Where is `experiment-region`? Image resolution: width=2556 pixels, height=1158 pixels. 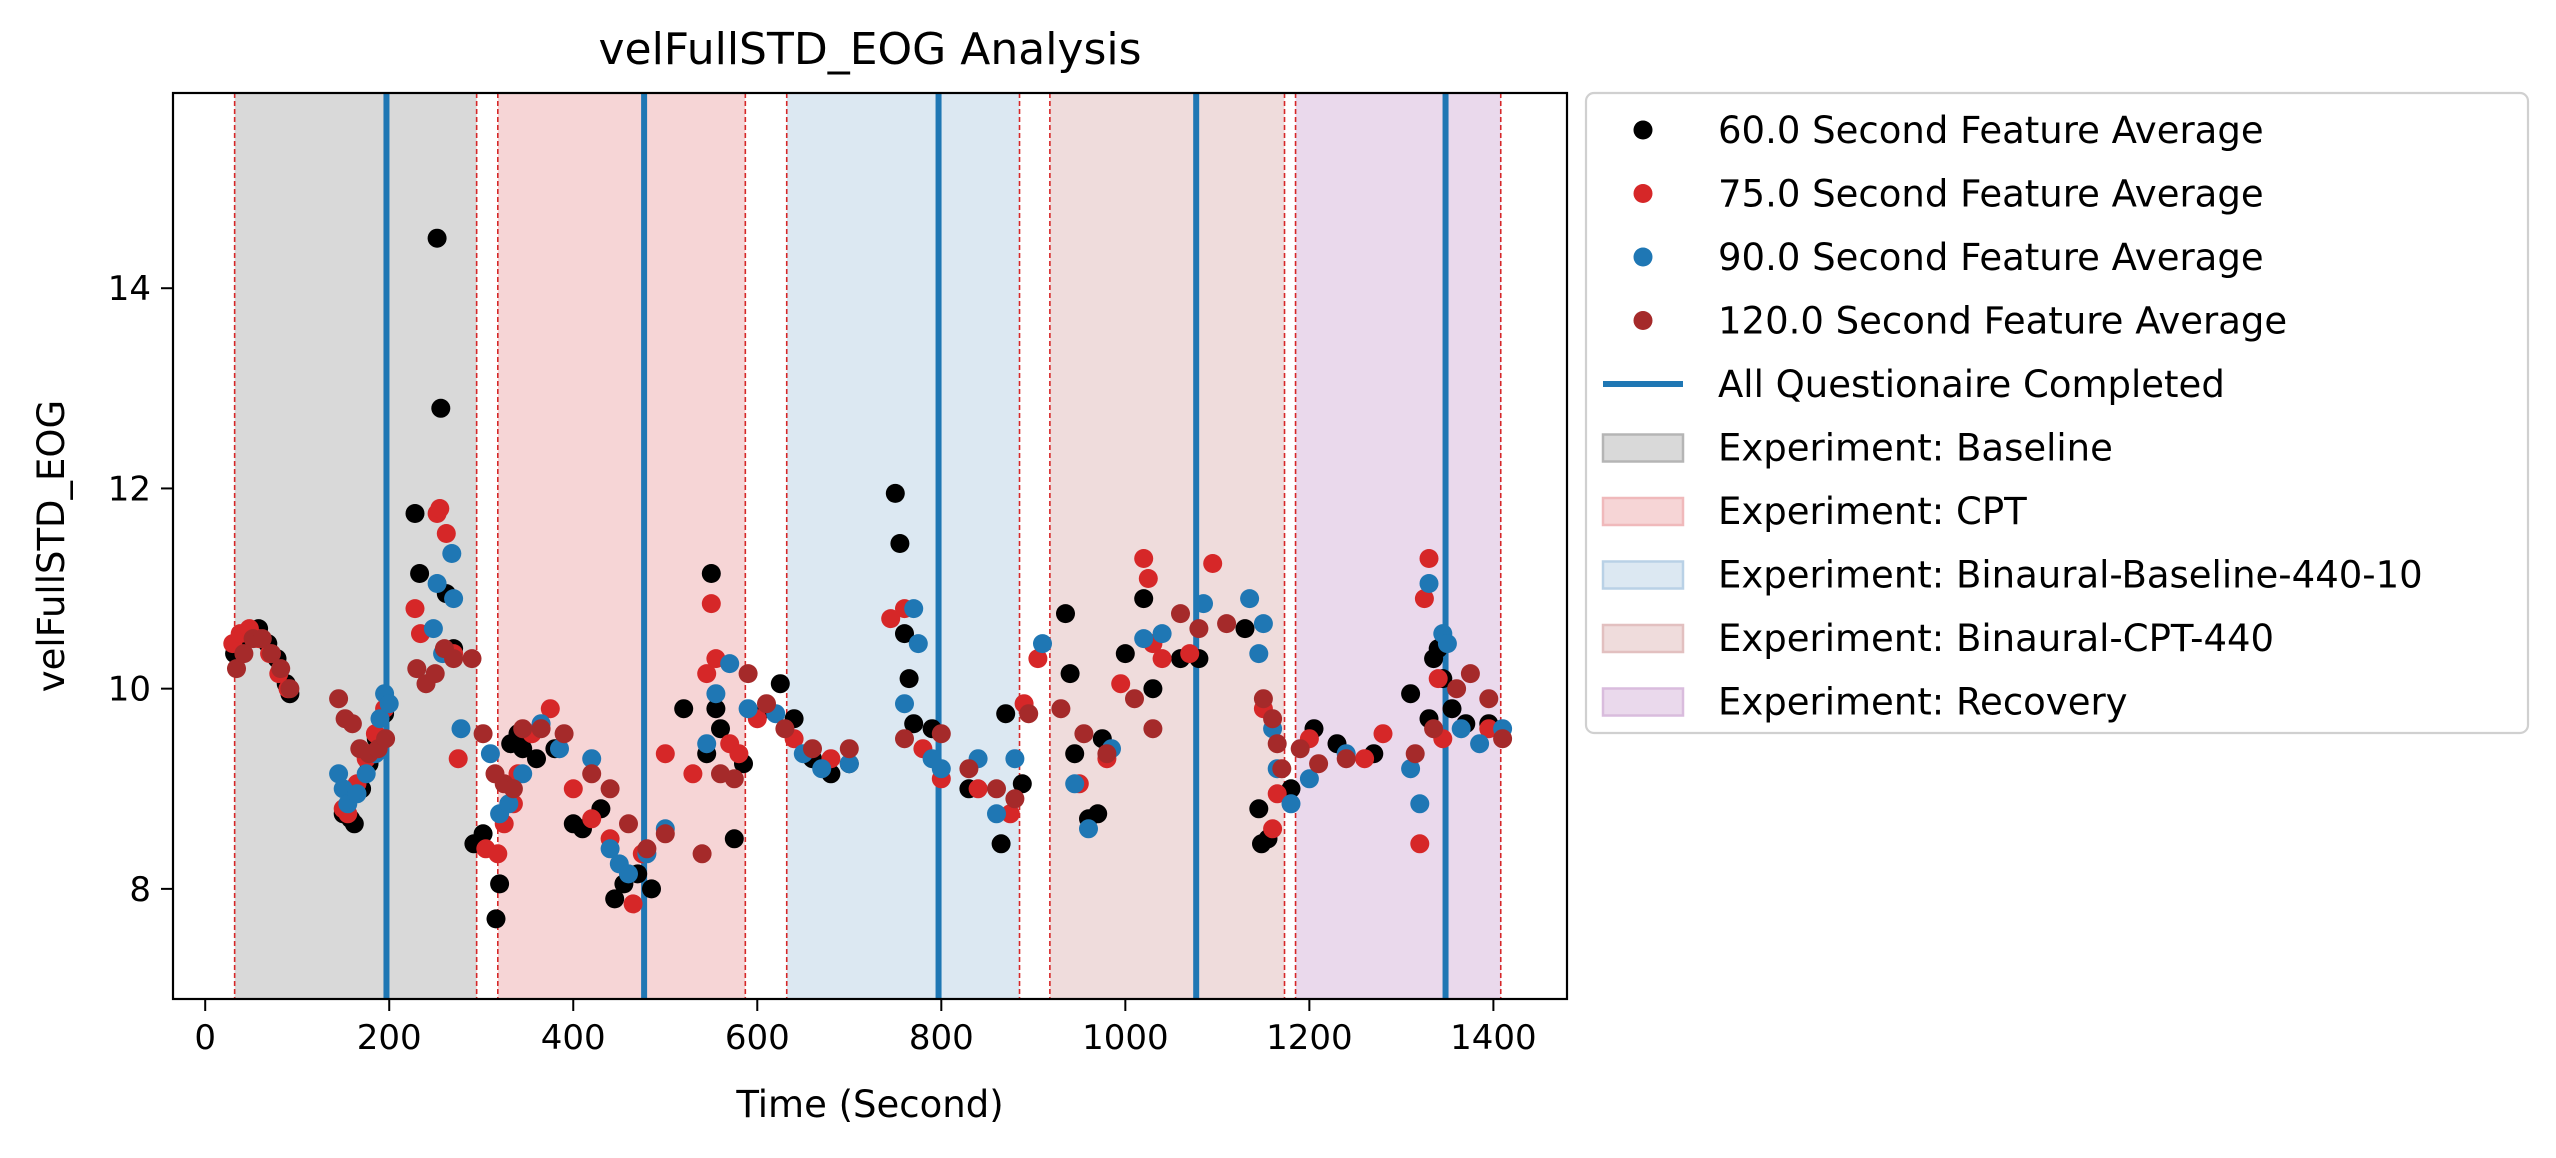
experiment-region is located at coordinates (1398, 546).